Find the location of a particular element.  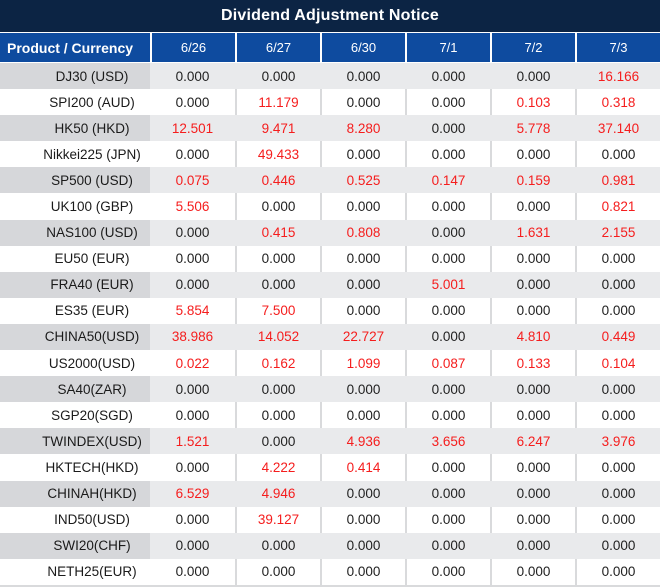

product-cell: IND50(USD) is located at coordinates (75, 519).